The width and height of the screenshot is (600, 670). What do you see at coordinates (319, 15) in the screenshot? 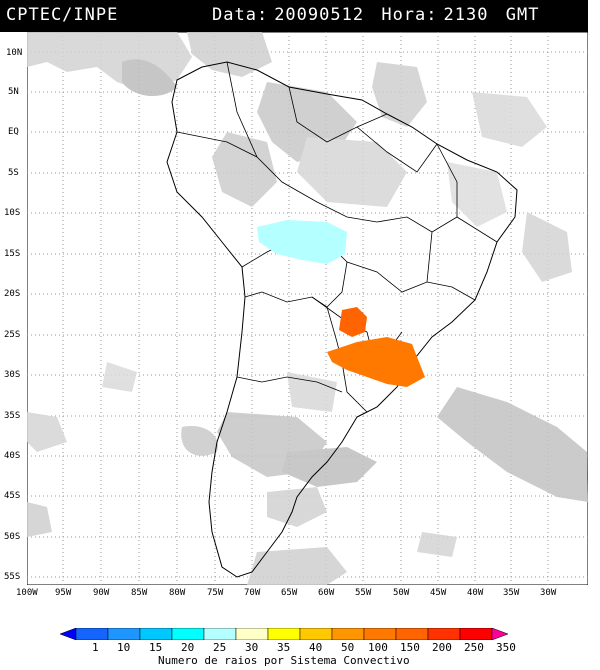
I see `date-value: 20090512` at bounding box center [319, 15].